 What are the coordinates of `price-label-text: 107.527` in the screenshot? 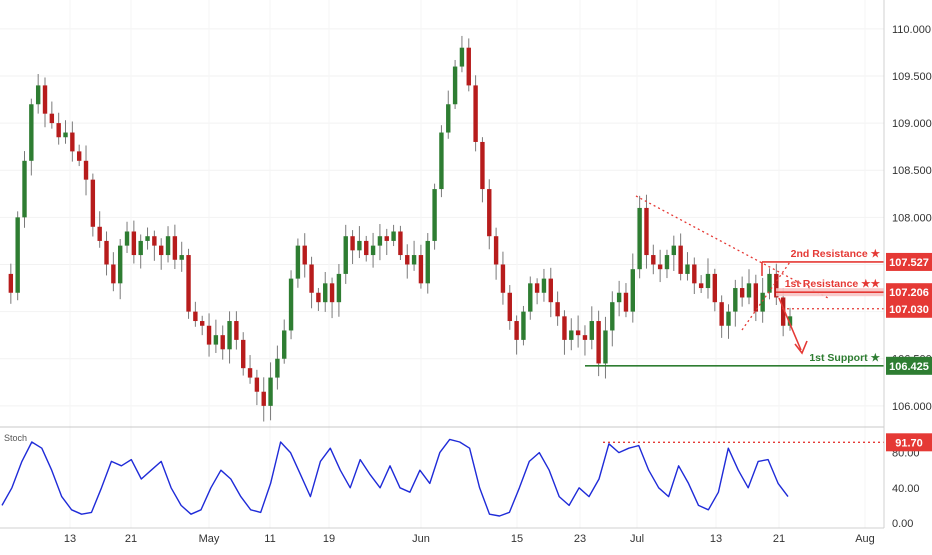 It's located at (909, 263).